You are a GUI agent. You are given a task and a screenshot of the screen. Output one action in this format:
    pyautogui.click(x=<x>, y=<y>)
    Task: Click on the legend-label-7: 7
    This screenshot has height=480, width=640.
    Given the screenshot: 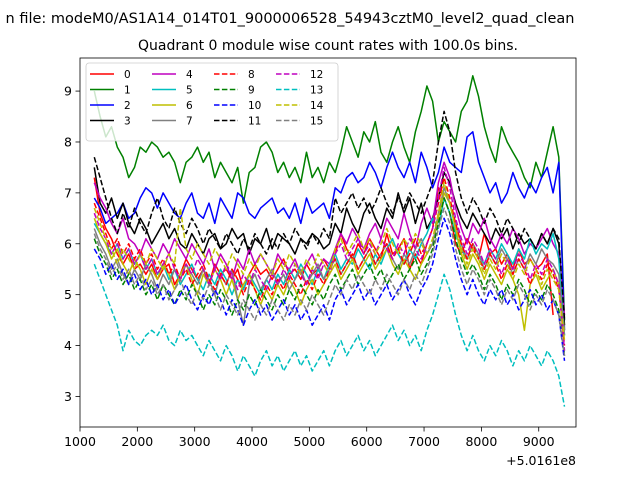 What is the action you would take?
    pyautogui.click(x=189, y=121)
    